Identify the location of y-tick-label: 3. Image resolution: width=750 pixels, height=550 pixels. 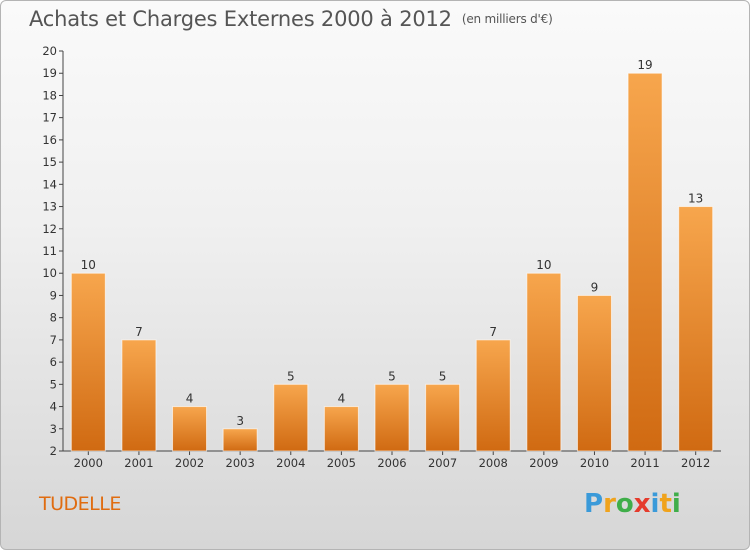
(53, 429).